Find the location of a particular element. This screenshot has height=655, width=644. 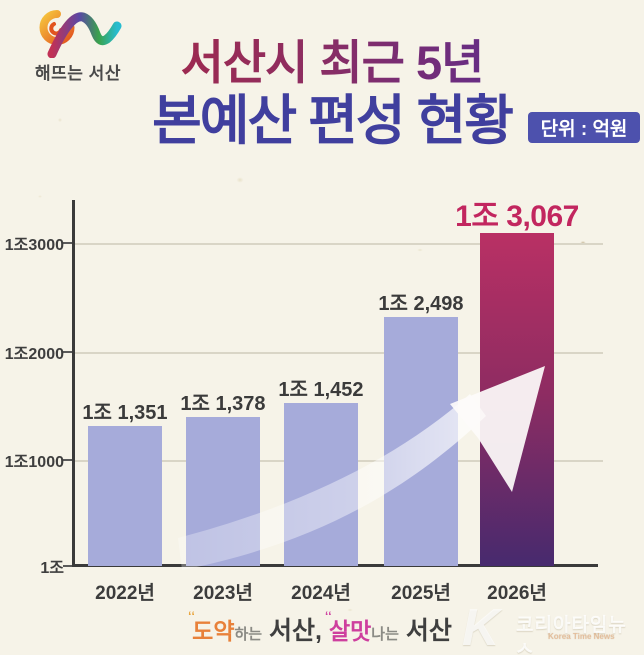

slogan-part-seosan2: 서산 is located at coordinates (425, 631).